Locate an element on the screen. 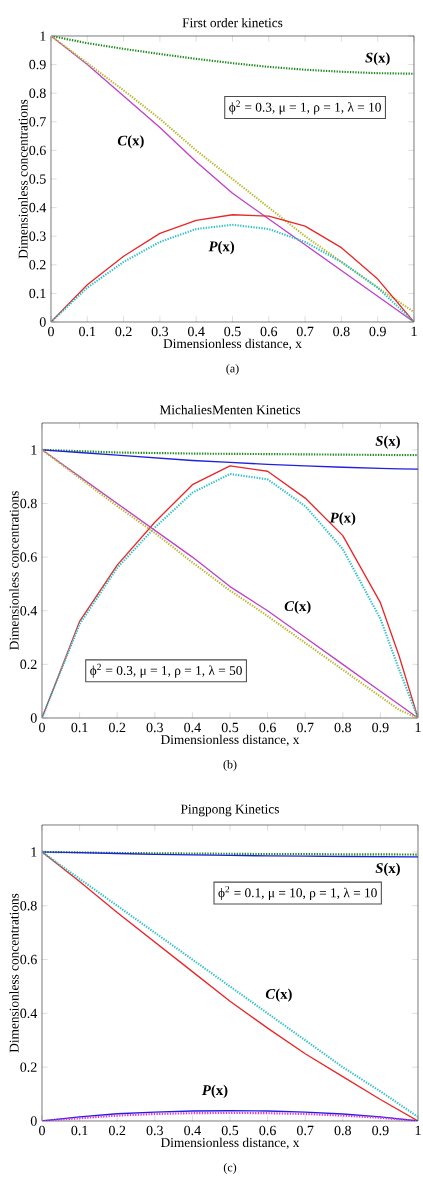 The height and width of the screenshot is (1194, 423). text: (c) is located at coordinates (230, 1168).